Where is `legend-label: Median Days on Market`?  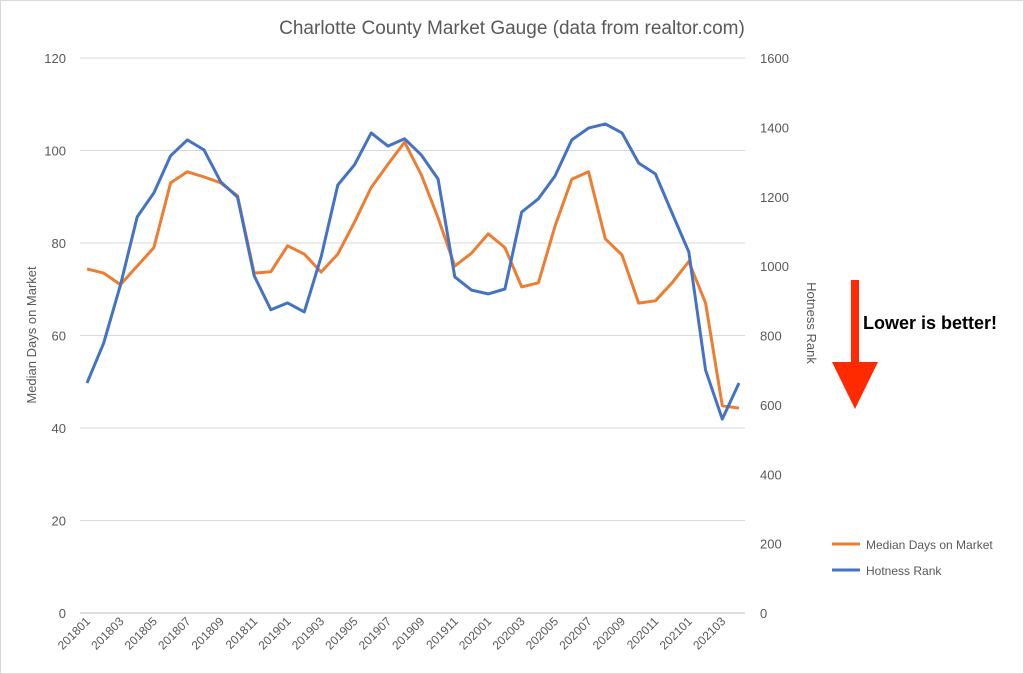 legend-label: Median Days on Market is located at coordinates (929, 545).